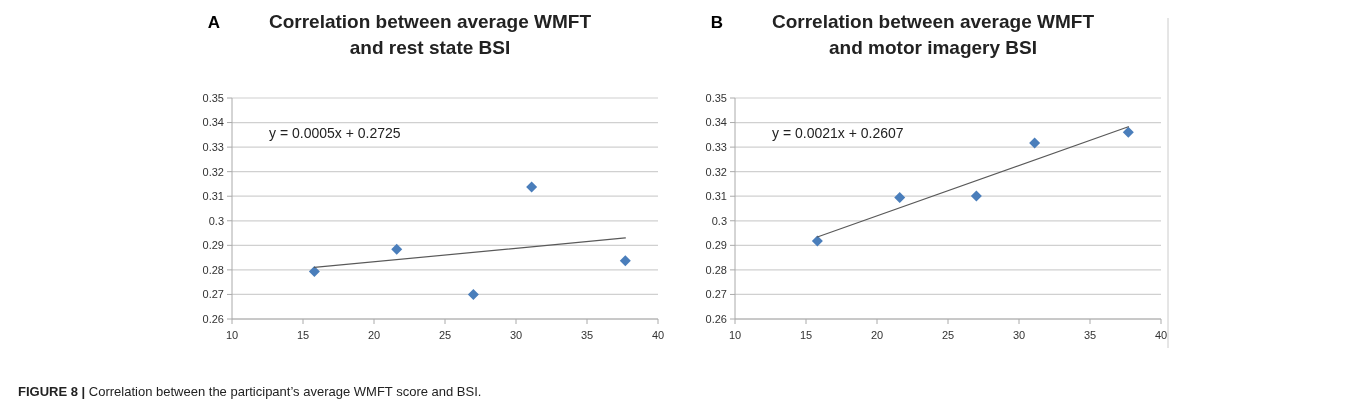 The image size is (1360, 415). Describe the element at coordinates (717, 22) in the screenshot. I see `text: B` at that location.